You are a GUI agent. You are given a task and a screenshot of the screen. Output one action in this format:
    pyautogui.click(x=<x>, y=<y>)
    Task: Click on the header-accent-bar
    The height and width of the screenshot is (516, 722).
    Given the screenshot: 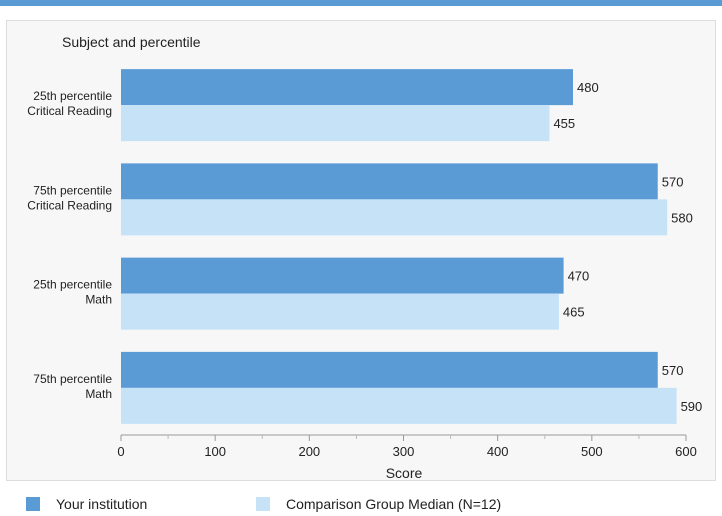 What is the action you would take?
    pyautogui.click(x=361, y=3)
    